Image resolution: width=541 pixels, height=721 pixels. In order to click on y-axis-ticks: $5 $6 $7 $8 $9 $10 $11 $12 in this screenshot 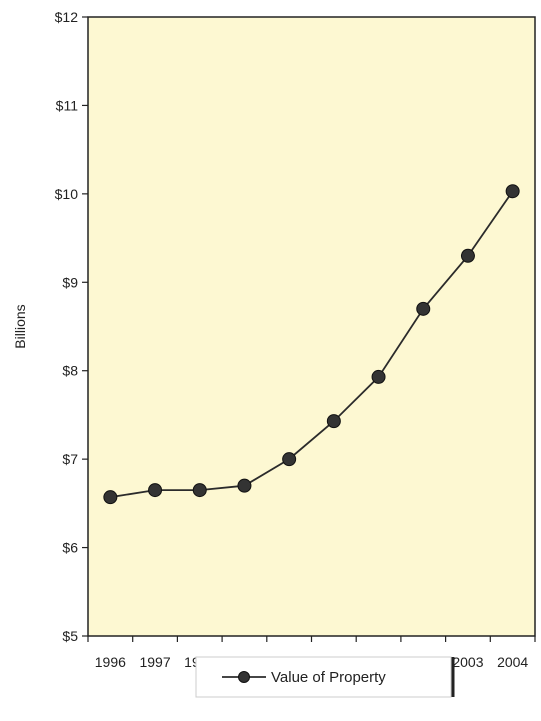, I will do `click(71, 326)`.